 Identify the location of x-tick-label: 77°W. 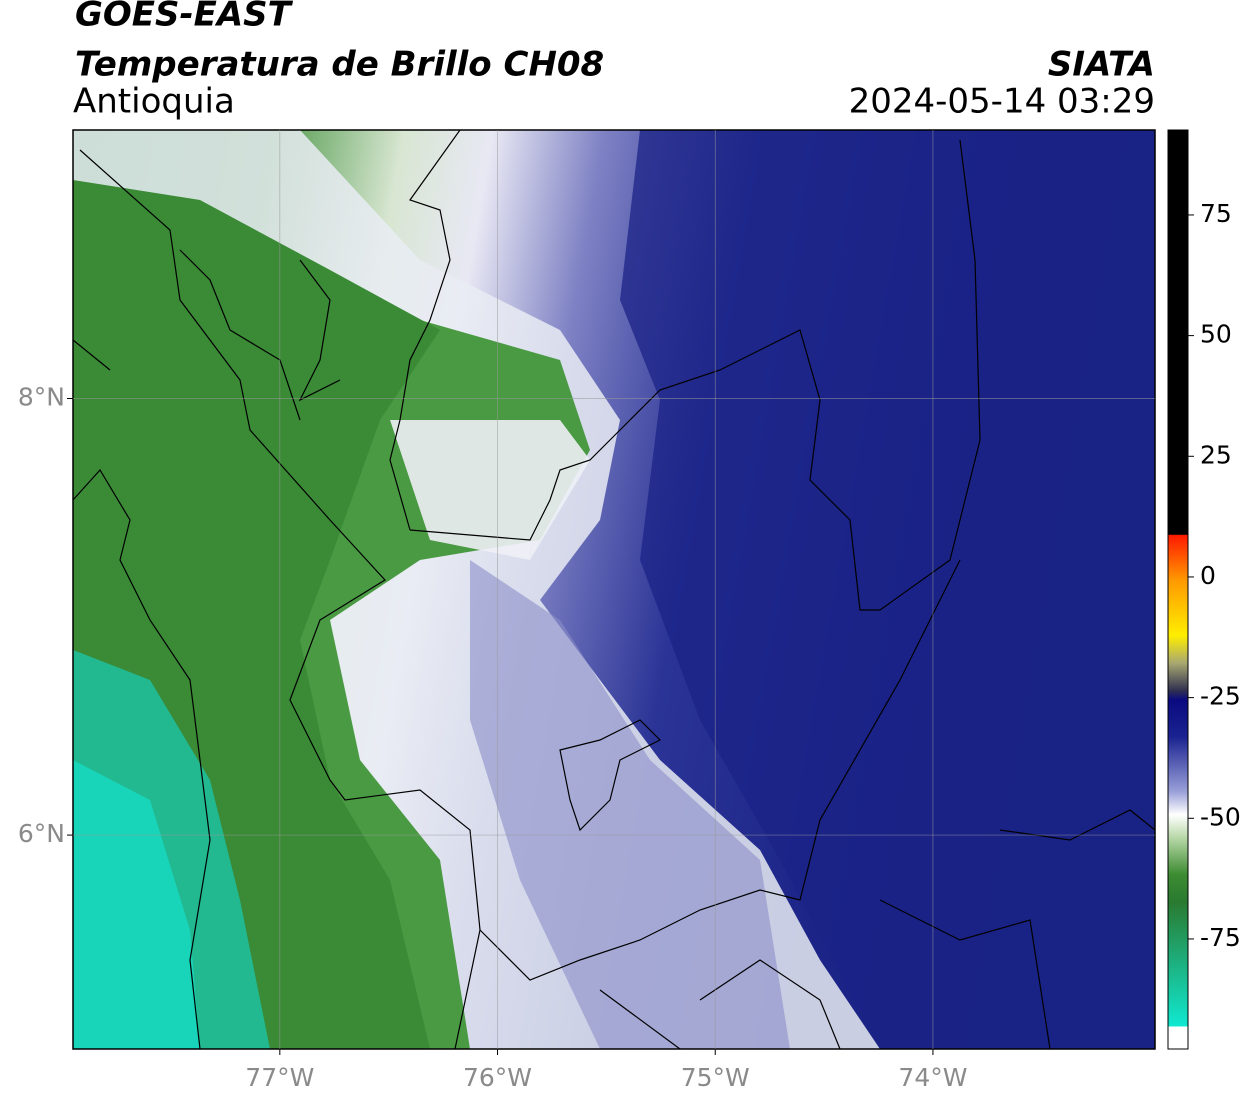
(279, 1077).